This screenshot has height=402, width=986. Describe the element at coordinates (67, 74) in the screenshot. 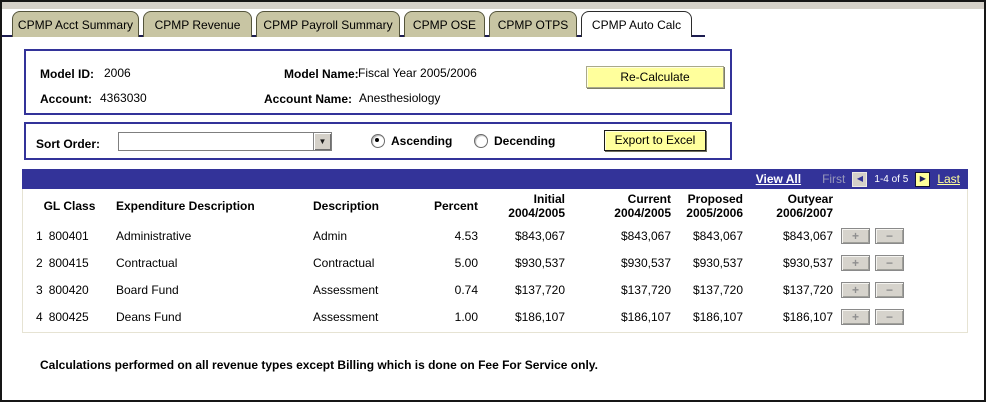

I see `model-id-label: Model ID:` at that location.